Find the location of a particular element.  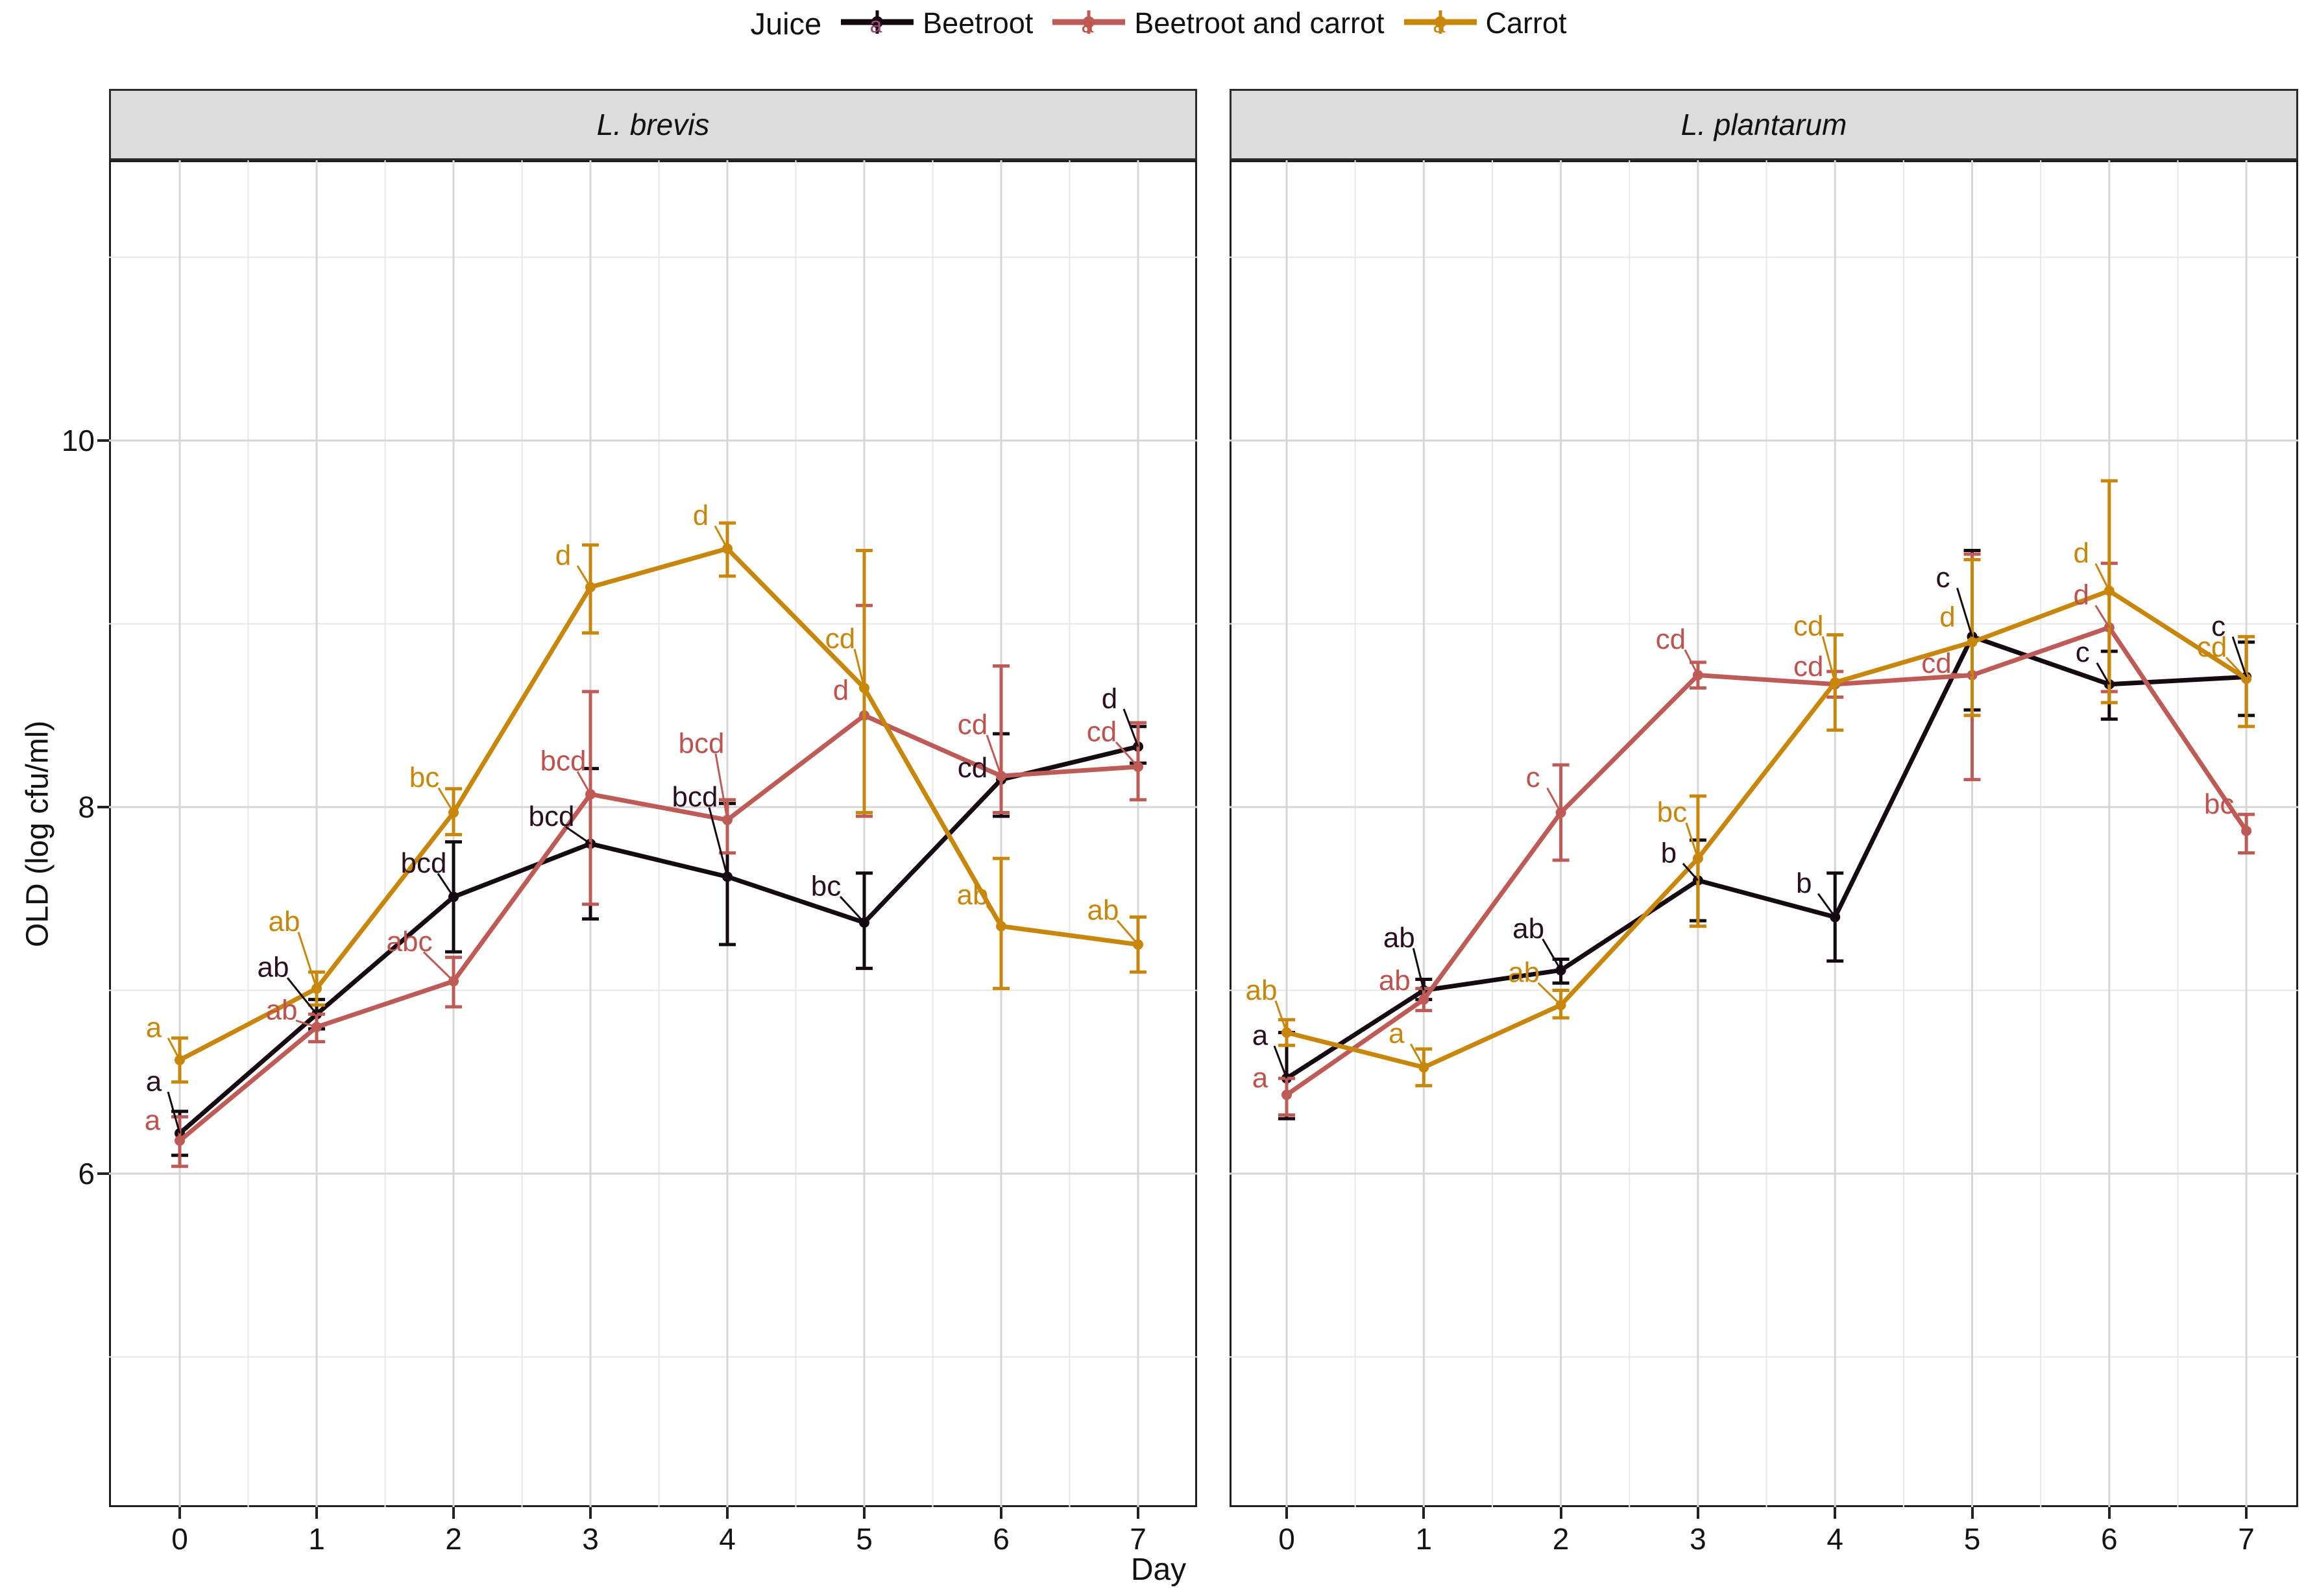

facet-strip: L. brevis is located at coordinates (653, 124).